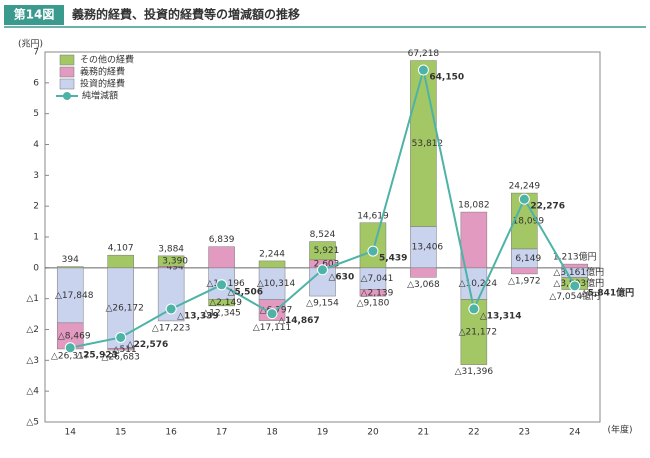 The image size is (650, 458). What do you see at coordinates (36, 238) in the screenshot?
I see `y-tick-label: 1` at bounding box center [36, 238].